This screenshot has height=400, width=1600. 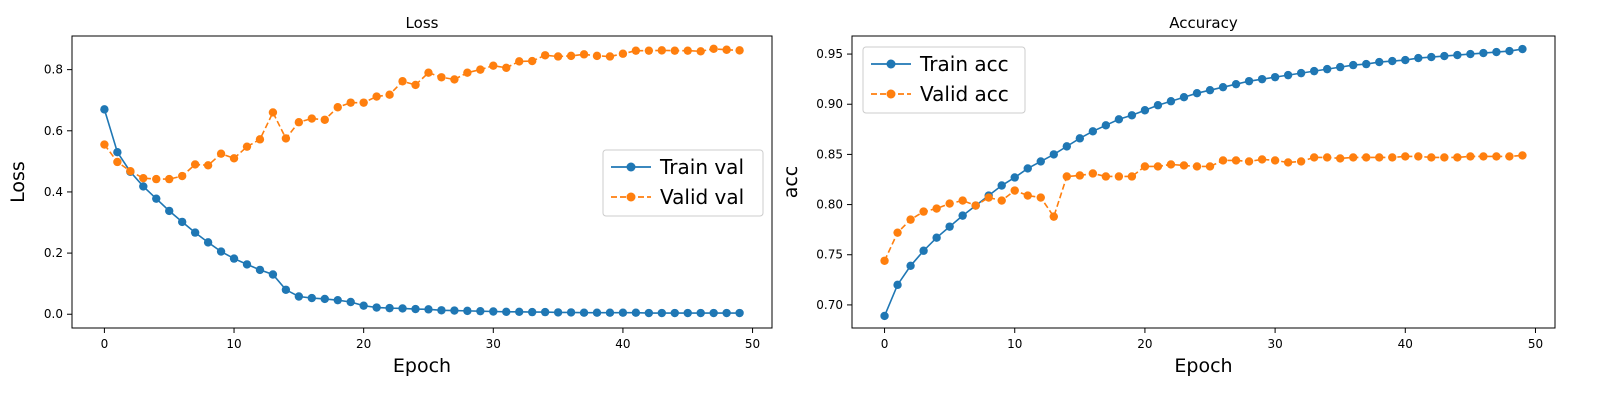 What do you see at coordinates (1535, 344) in the screenshot?
I see `x-tick-label: 50` at bounding box center [1535, 344].